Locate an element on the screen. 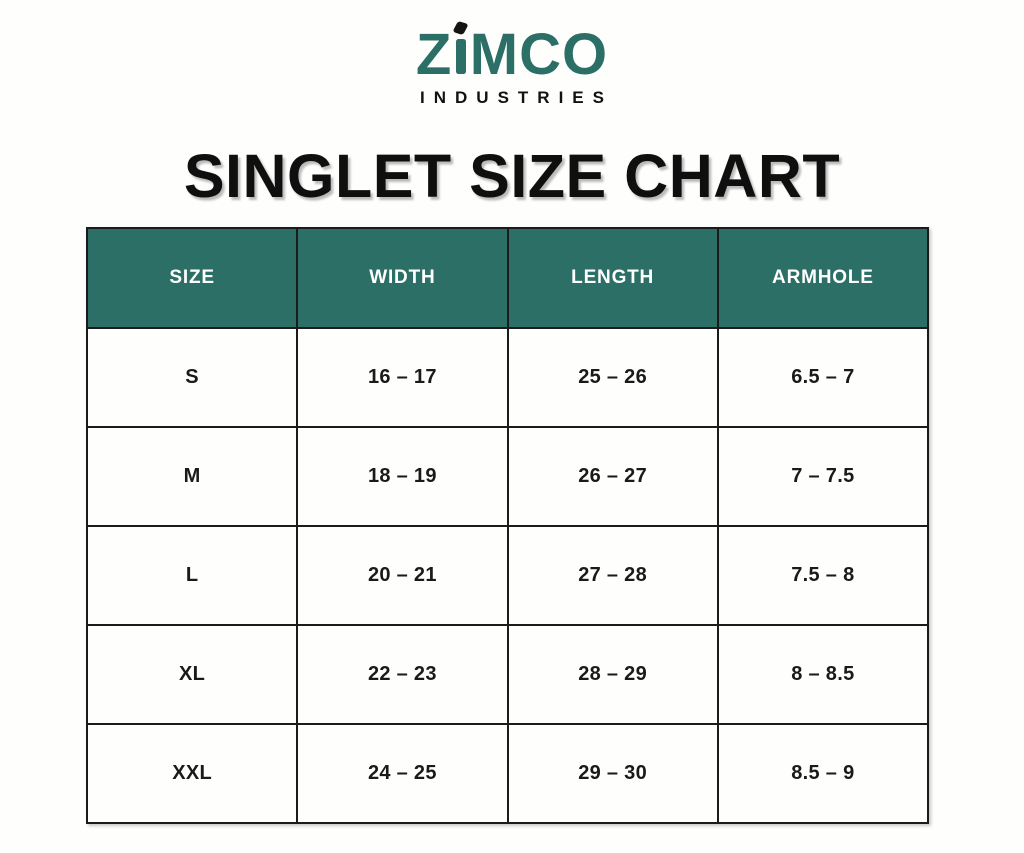  table-row-l: L 20 – 21 27 – 28 7.5 – 8 is located at coordinates (507, 575).